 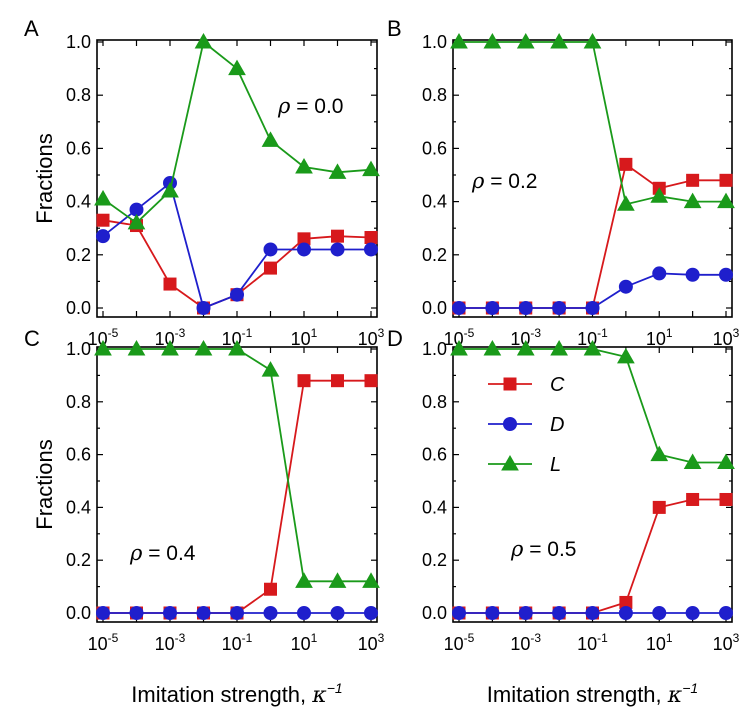 What do you see at coordinates (310, 106) in the screenshot?
I see `panel-a-rho: ρ = 0.0` at bounding box center [310, 106].